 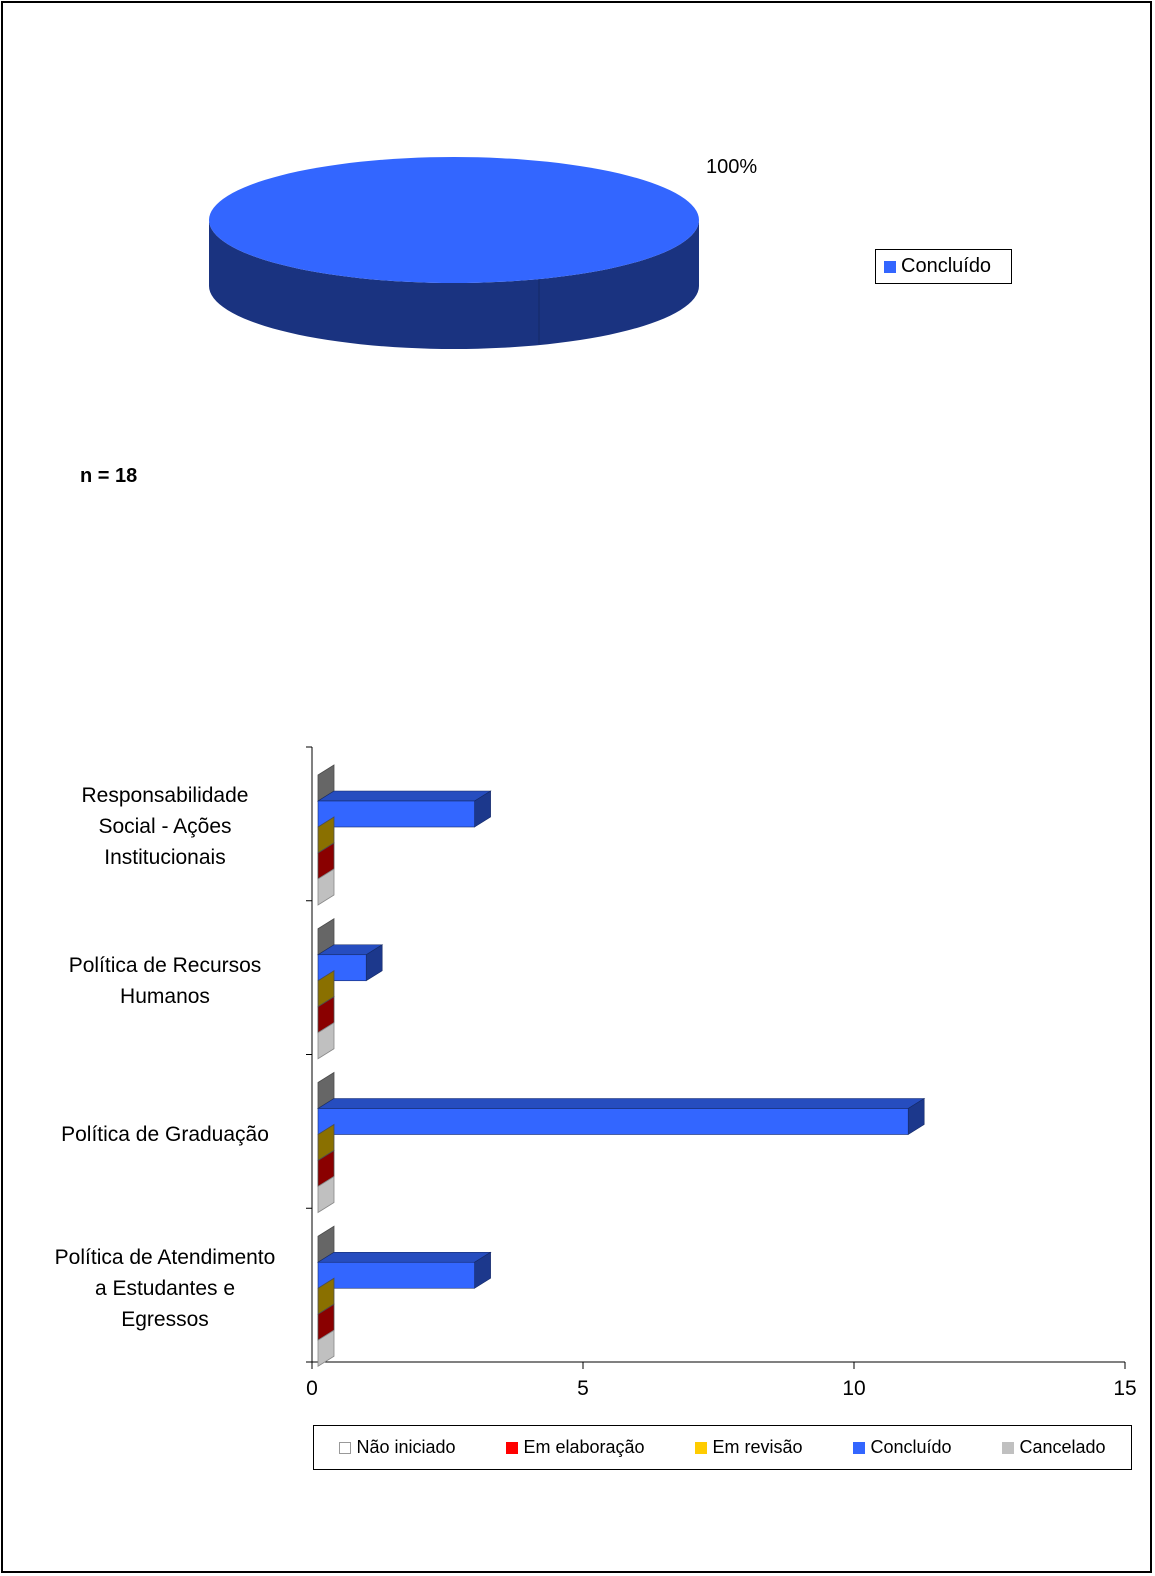 I want to click on sample-size-label: n = 18, so click(x=109, y=476).